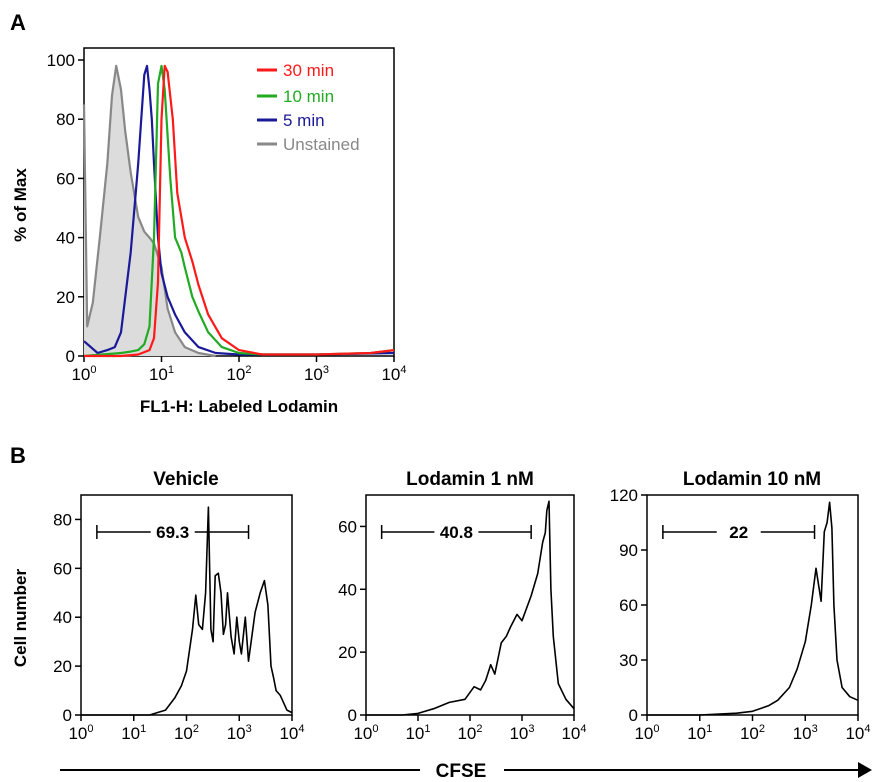 This screenshot has width=876, height=782. Describe the element at coordinates (347, 526) in the screenshot. I see `lodamin-1nm-y-tick-label: 60` at that location.